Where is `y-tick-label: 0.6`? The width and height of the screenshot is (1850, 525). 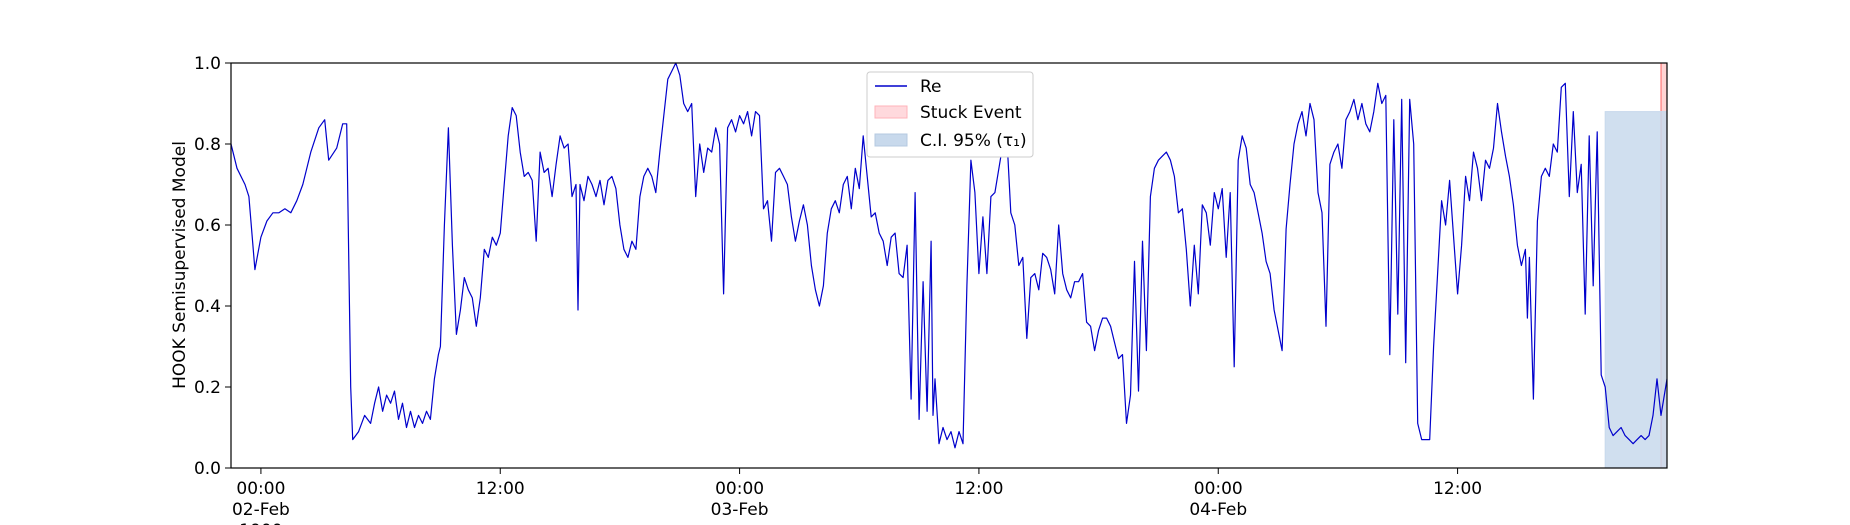
y-tick-label: 0.6 is located at coordinates (207, 226).